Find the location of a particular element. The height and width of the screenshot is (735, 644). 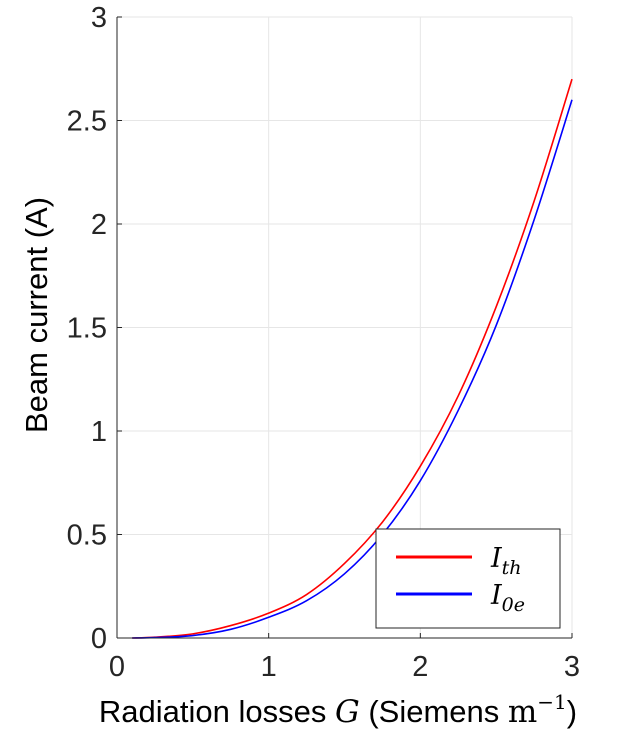

legend-box is located at coordinates (468, 578).